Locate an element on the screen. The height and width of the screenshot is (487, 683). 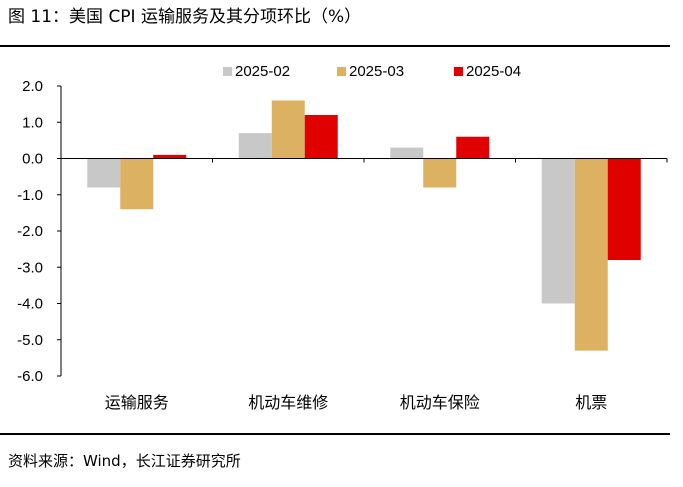
top-rule is located at coordinates (335, 46).